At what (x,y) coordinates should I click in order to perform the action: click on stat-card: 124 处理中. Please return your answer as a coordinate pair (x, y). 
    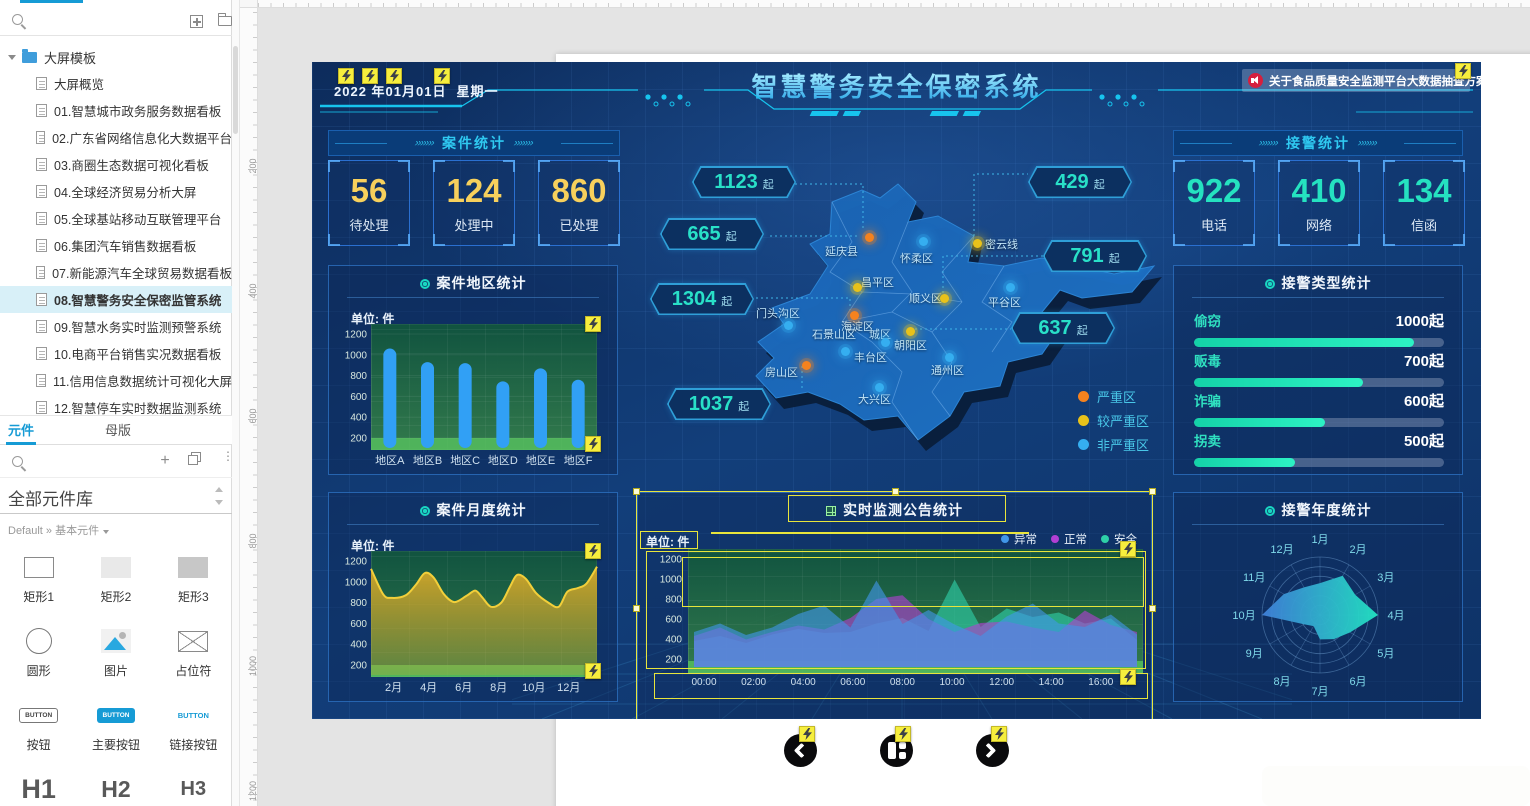
    Looking at the image, I should click on (474, 203).